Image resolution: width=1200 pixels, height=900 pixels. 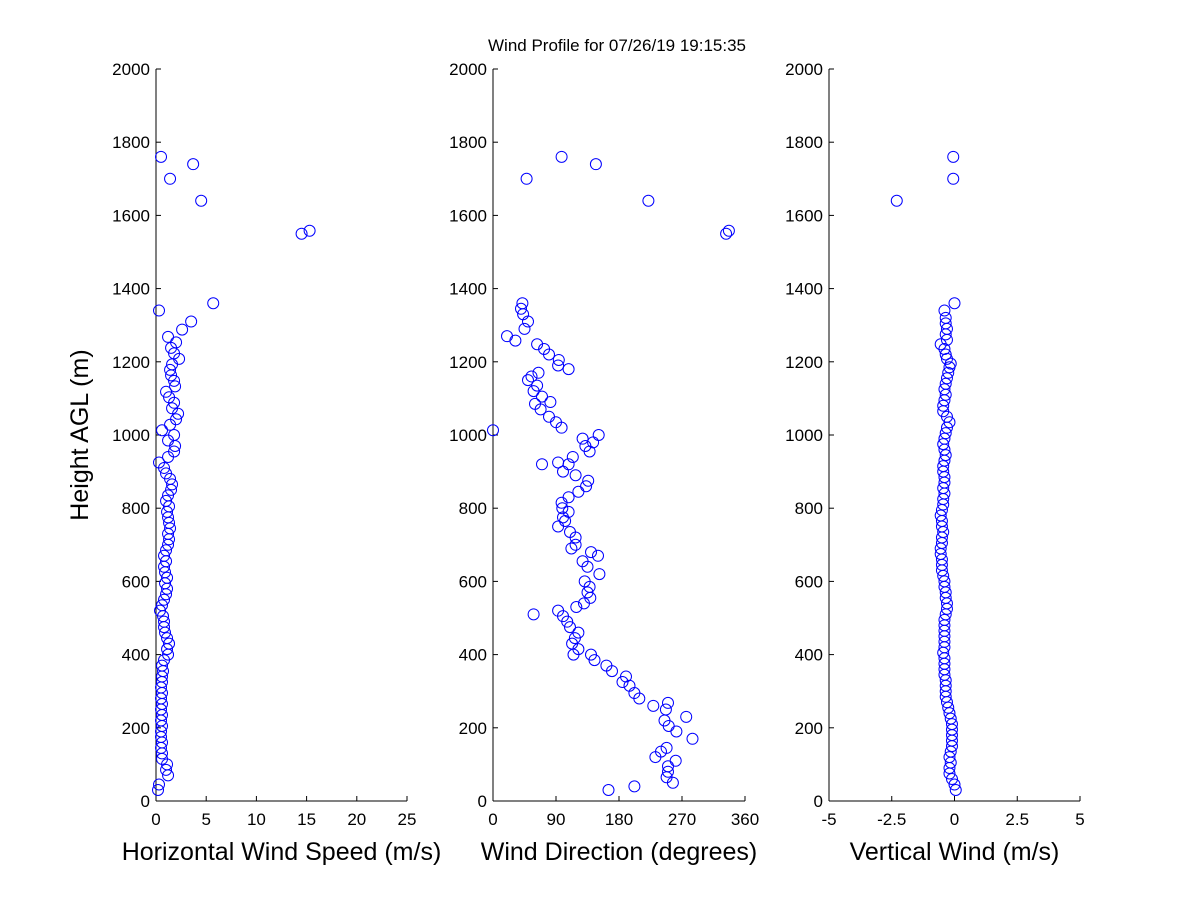 I want to click on speed-y-tick-label: 600, so click(x=136, y=581).